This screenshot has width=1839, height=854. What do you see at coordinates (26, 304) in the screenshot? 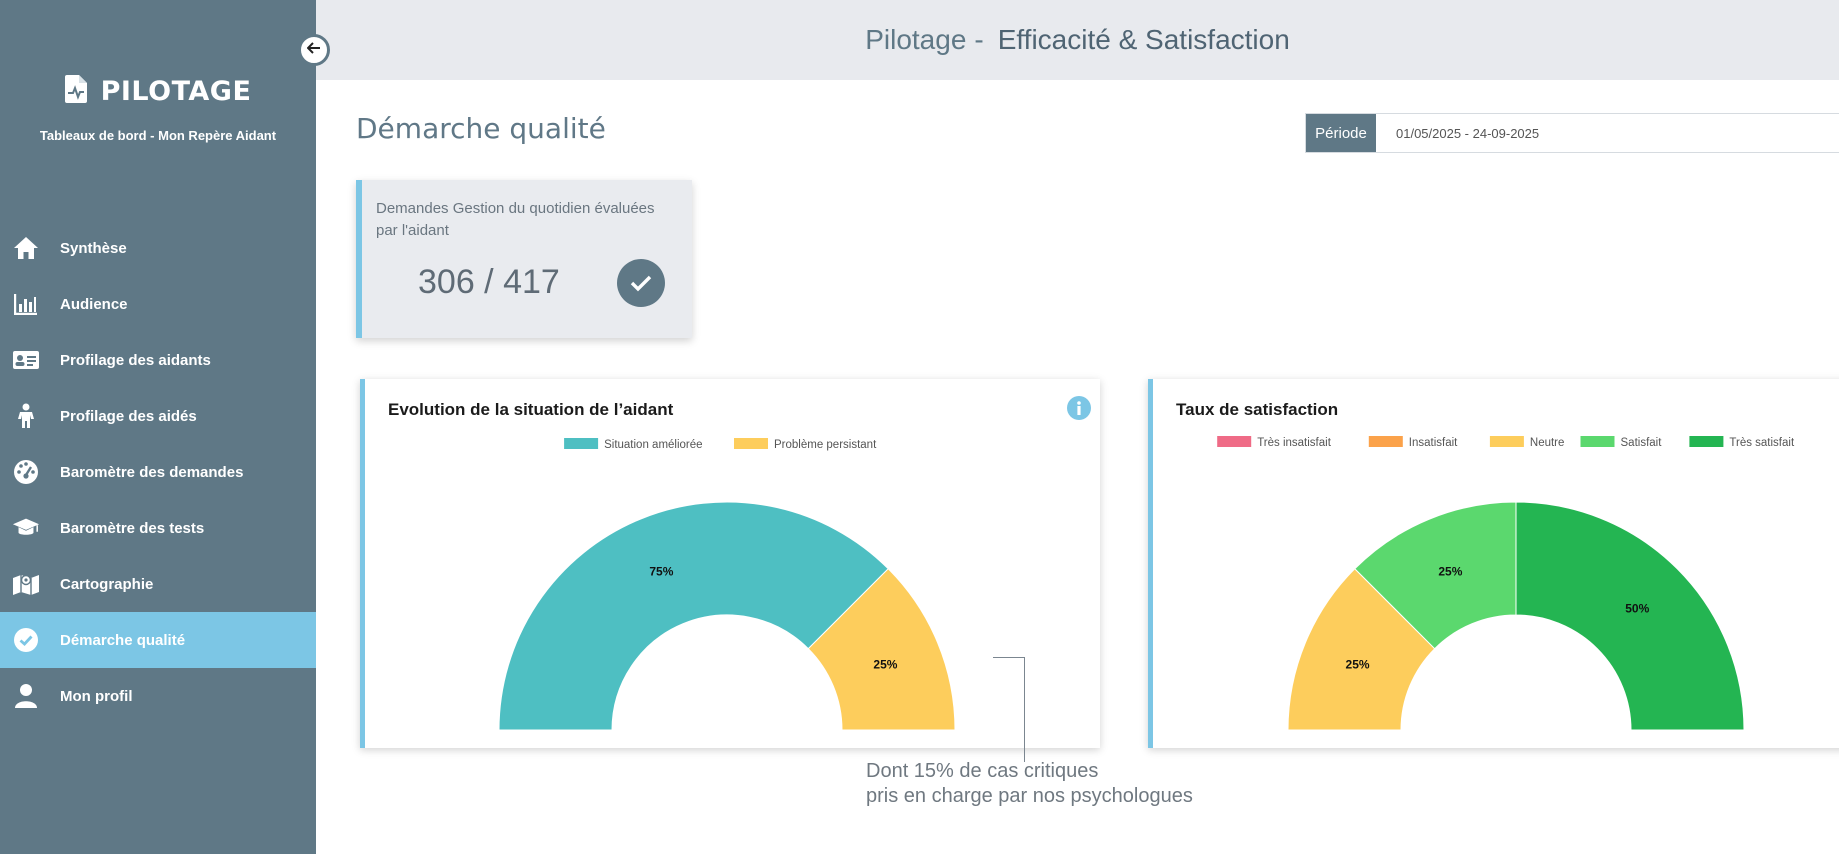
I see `bar-chart-icon` at bounding box center [26, 304].